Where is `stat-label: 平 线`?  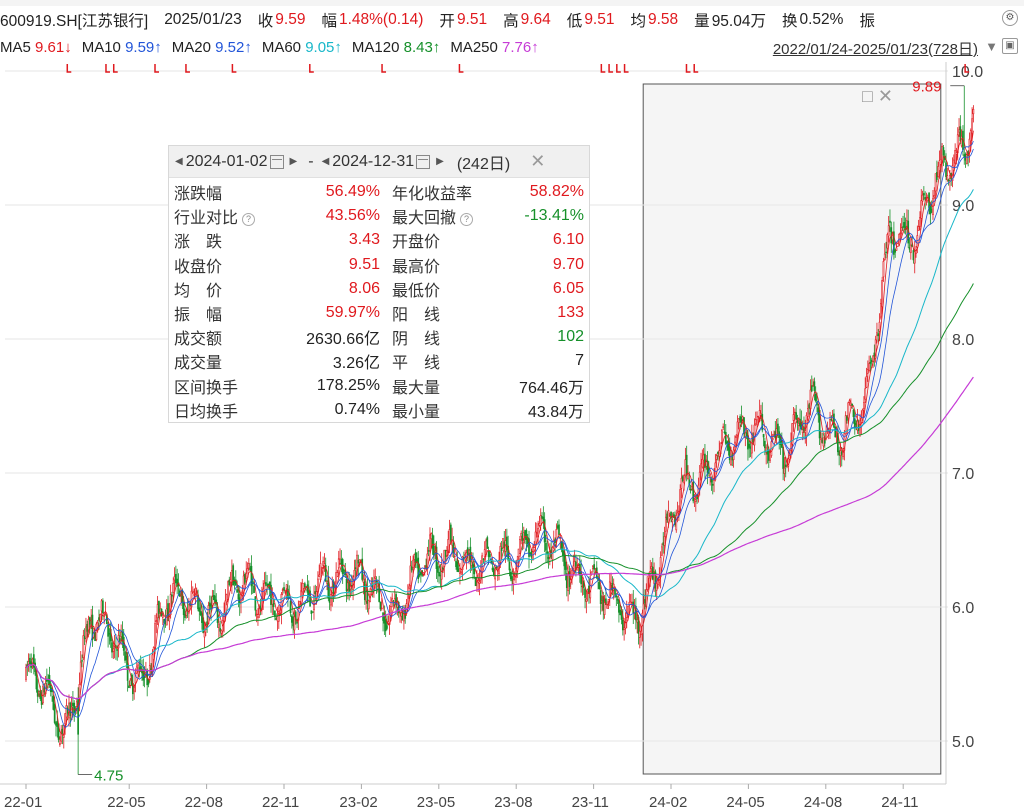
stat-label: 平 线 is located at coordinates (445, 361).